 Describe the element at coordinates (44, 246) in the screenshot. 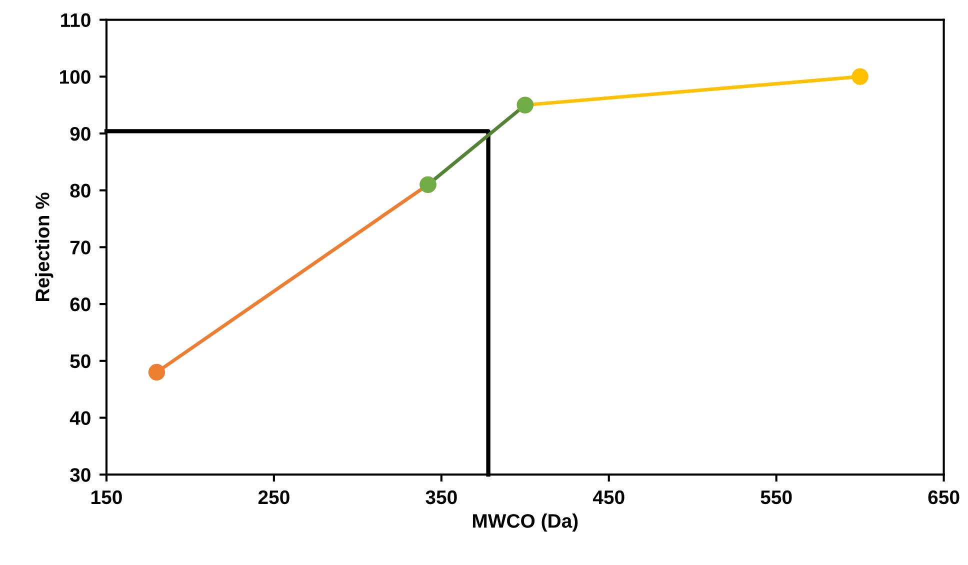

I see `y-axis-title: Rejection %` at that location.